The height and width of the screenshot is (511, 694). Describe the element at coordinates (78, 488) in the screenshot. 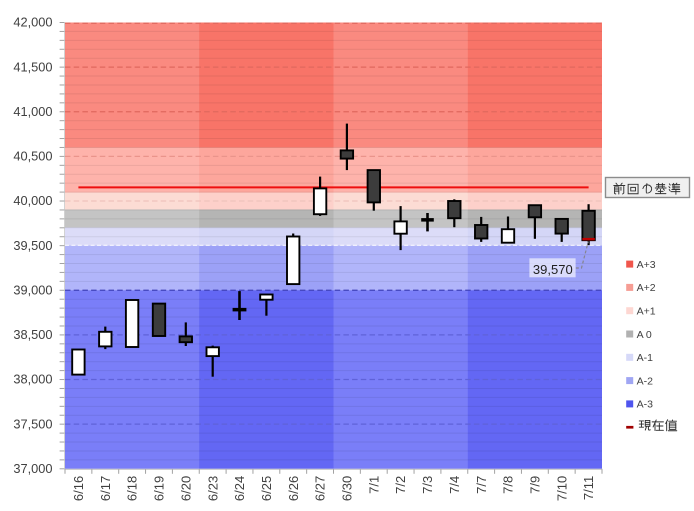

I see `svg-text: 6/16` at that location.